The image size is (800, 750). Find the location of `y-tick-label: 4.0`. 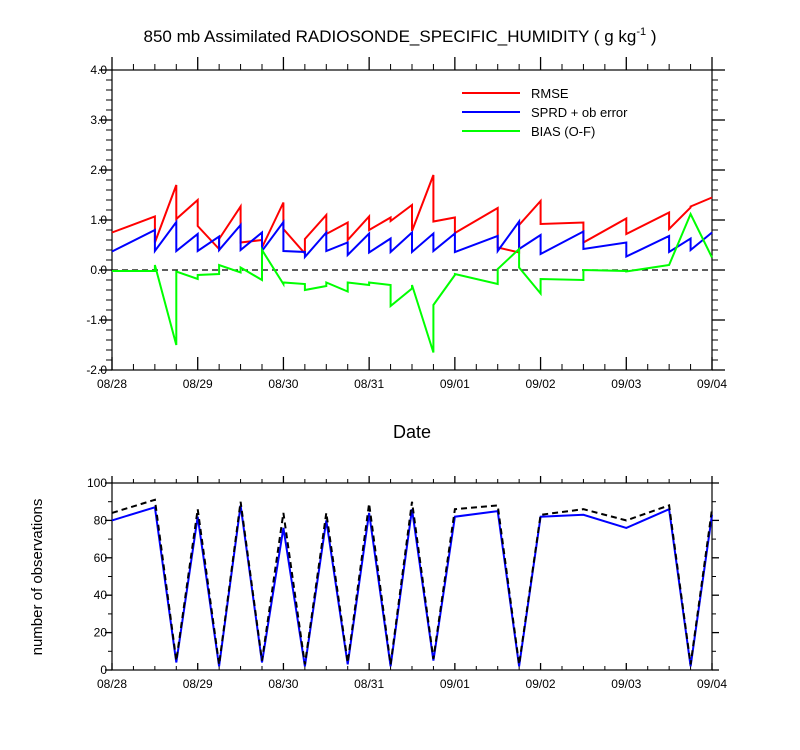

y-tick-label: 4.0 is located at coordinates (98, 70).